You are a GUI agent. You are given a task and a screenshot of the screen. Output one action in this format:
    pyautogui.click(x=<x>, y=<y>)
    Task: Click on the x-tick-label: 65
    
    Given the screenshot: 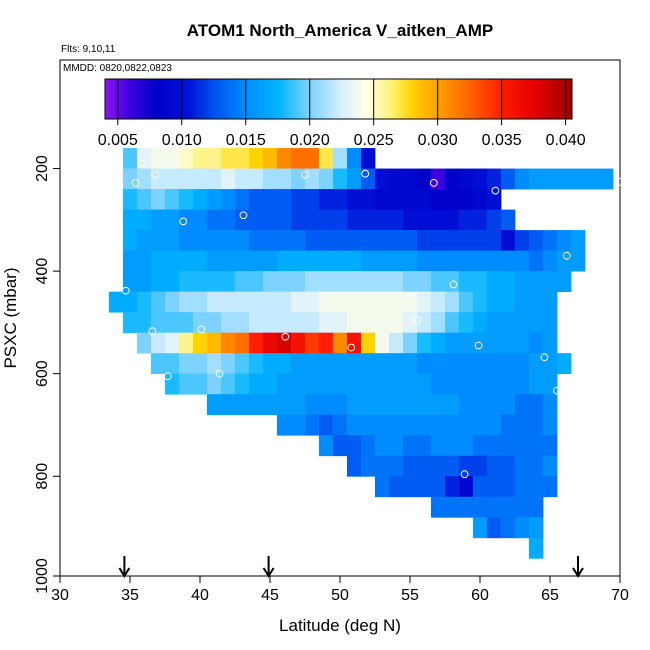 What is the action you would take?
    pyautogui.click(x=550, y=595)
    